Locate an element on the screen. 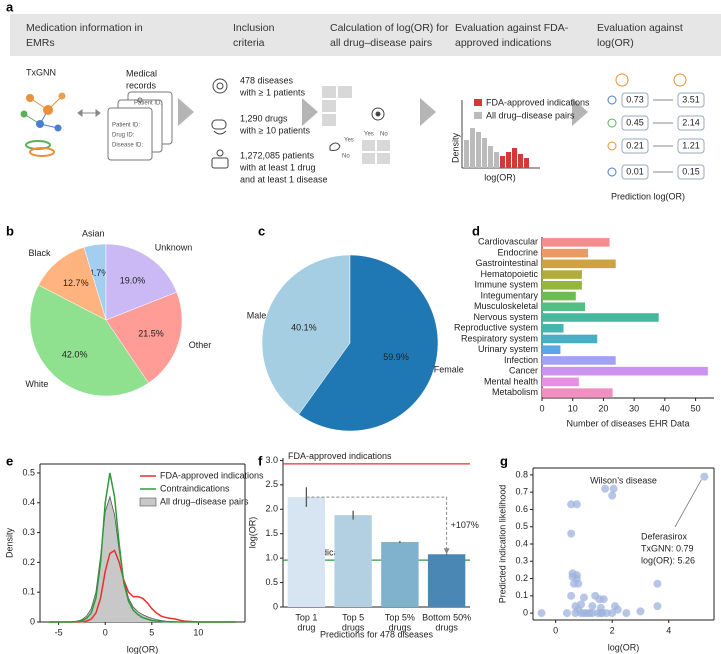  y-axis-label: Predicted indication likelihood is located at coordinates (502, 544).